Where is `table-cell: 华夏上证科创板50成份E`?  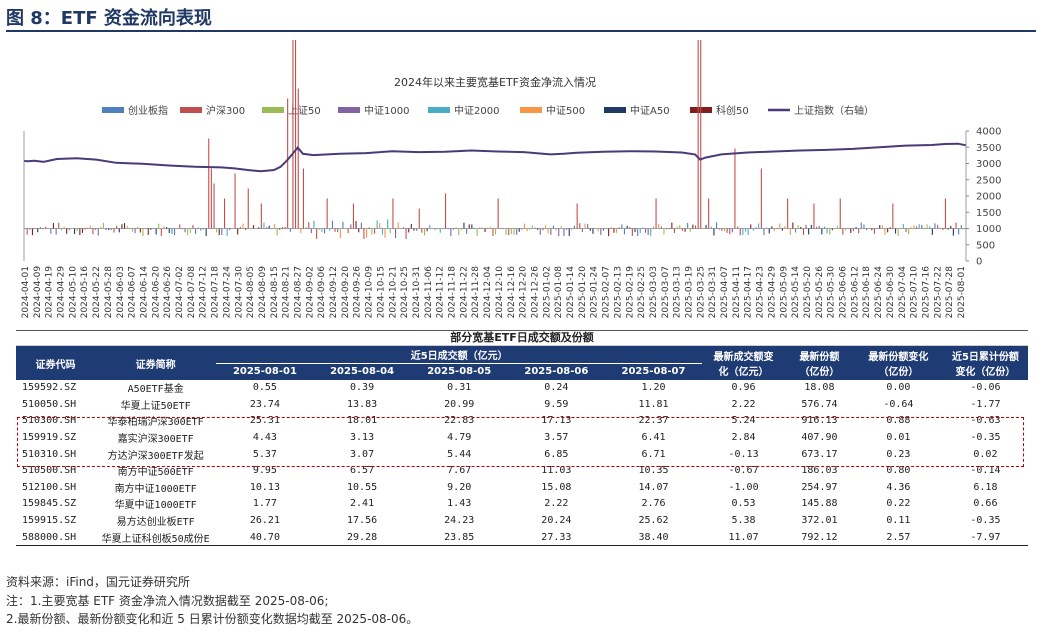
table-cell: 华夏上证科创板50成份E is located at coordinates (155, 537).